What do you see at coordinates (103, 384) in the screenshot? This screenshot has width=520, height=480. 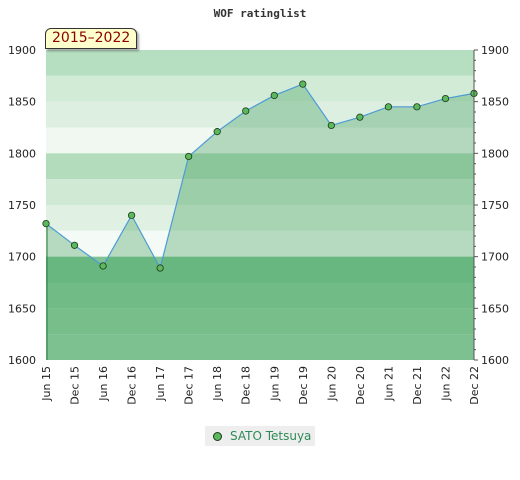 I see `x-tick-label: Jun 16` at bounding box center [103, 384].